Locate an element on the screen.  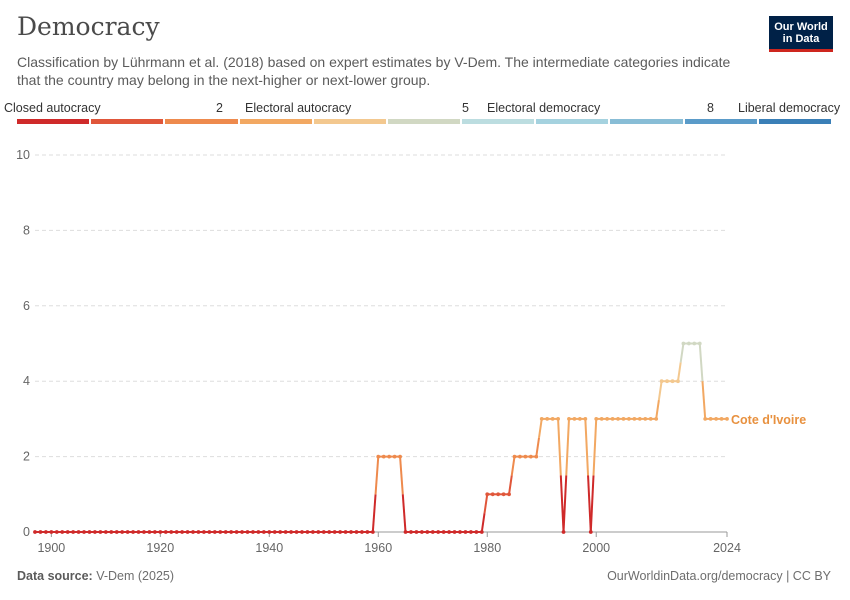
footer-url: OurWorldinData.org/democracy | CC BY is located at coordinates (719, 576).